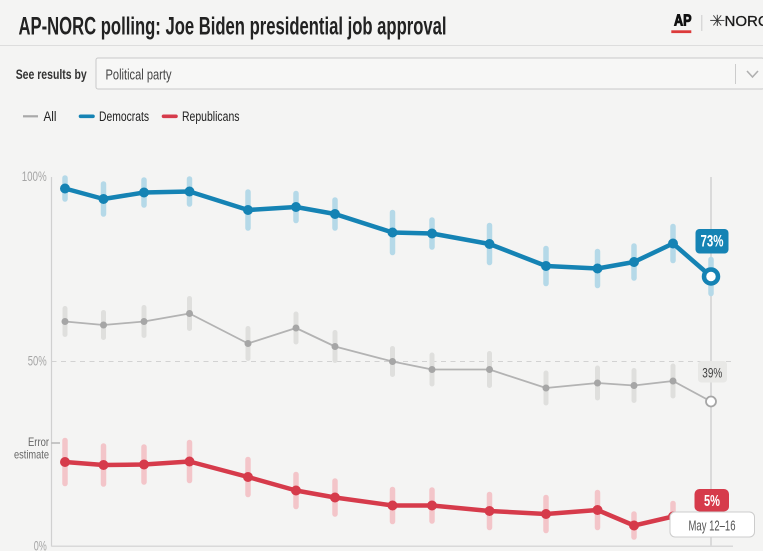 Image resolution: width=763 pixels, height=551 pixels. What do you see at coordinates (51, 74) in the screenshot?
I see `svg-text: See results by` at bounding box center [51, 74].